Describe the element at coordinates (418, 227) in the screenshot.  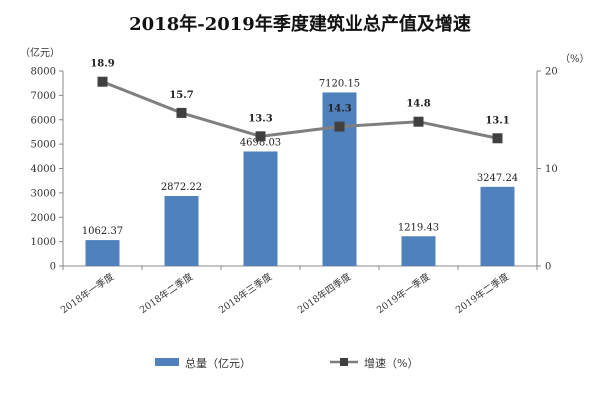
I see `bar-value-label: 1219.43` at that location.